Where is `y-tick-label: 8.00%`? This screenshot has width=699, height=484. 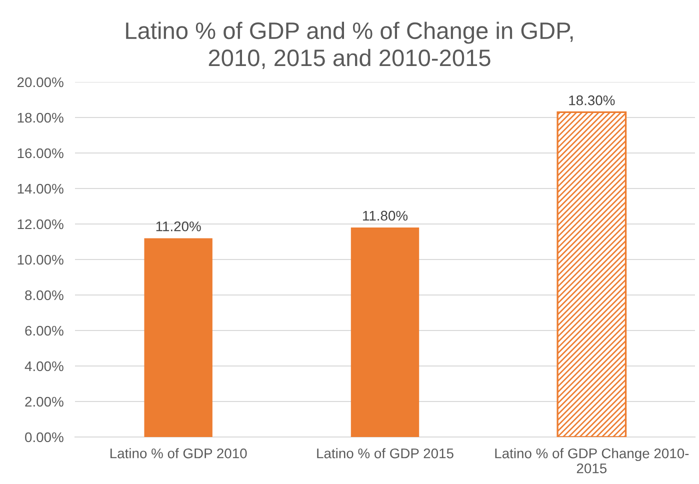
y-tick-label: 8.00% is located at coordinates (44, 295).